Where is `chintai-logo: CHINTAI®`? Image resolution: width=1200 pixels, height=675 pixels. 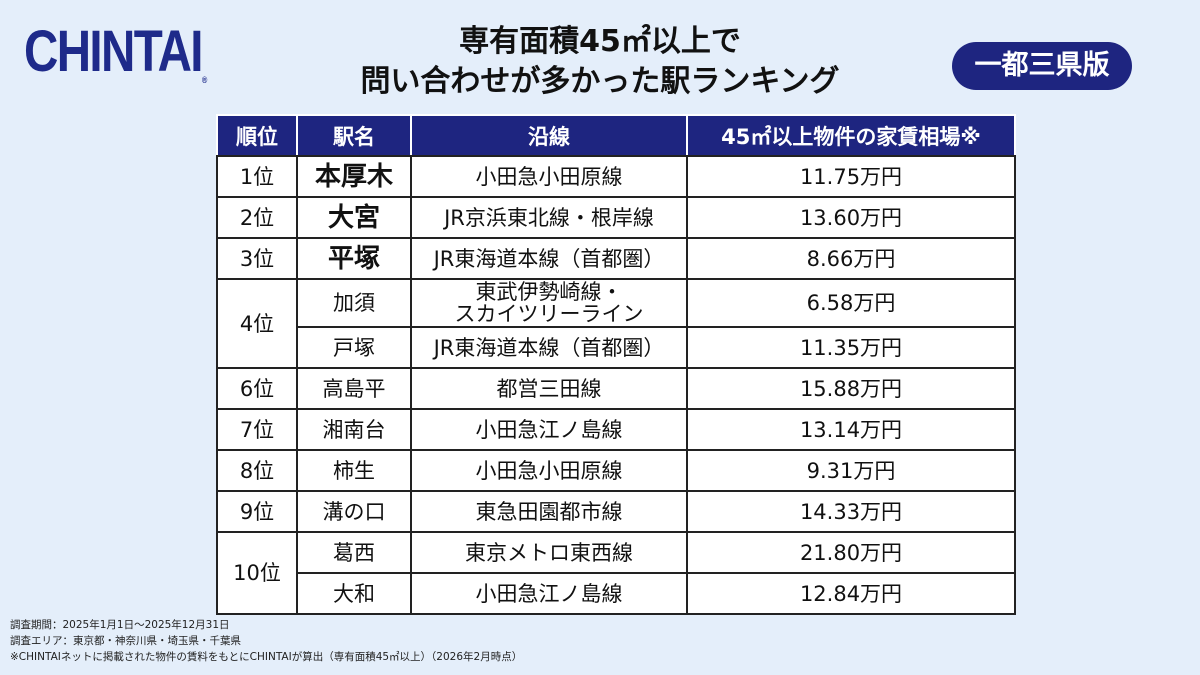 chintai-logo: CHINTAI® is located at coordinates (116, 52).